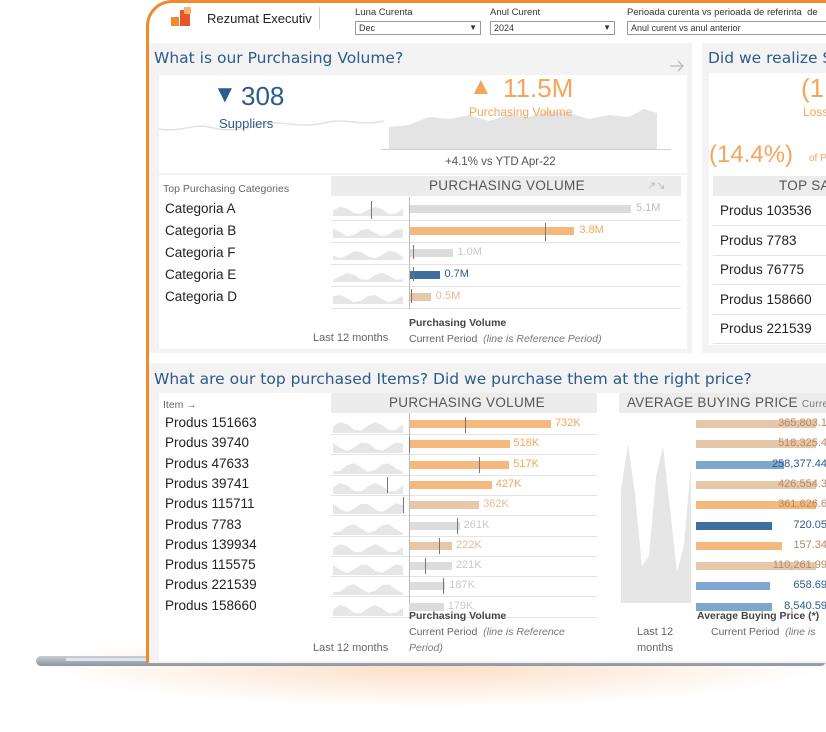 The image size is (826, 732). I want to click on item-label: Produs 115575, so click(210, 565).